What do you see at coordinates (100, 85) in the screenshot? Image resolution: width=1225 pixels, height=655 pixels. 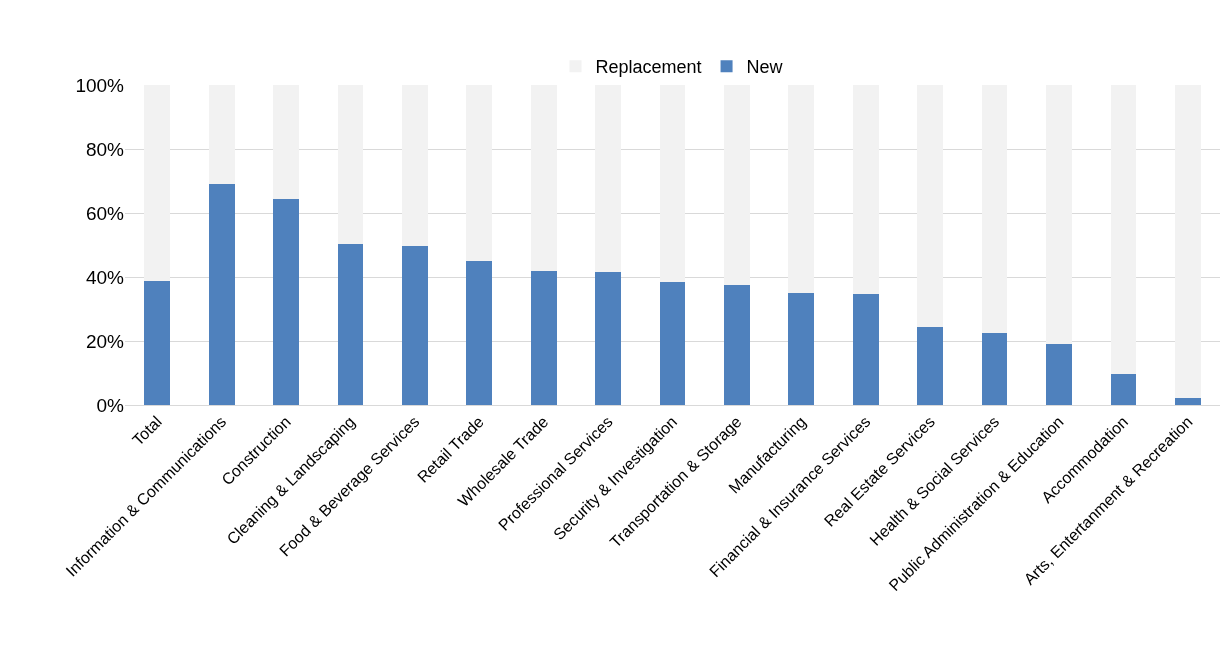 I see `y-tick-label: 100%` at bounding box center [100, 85].